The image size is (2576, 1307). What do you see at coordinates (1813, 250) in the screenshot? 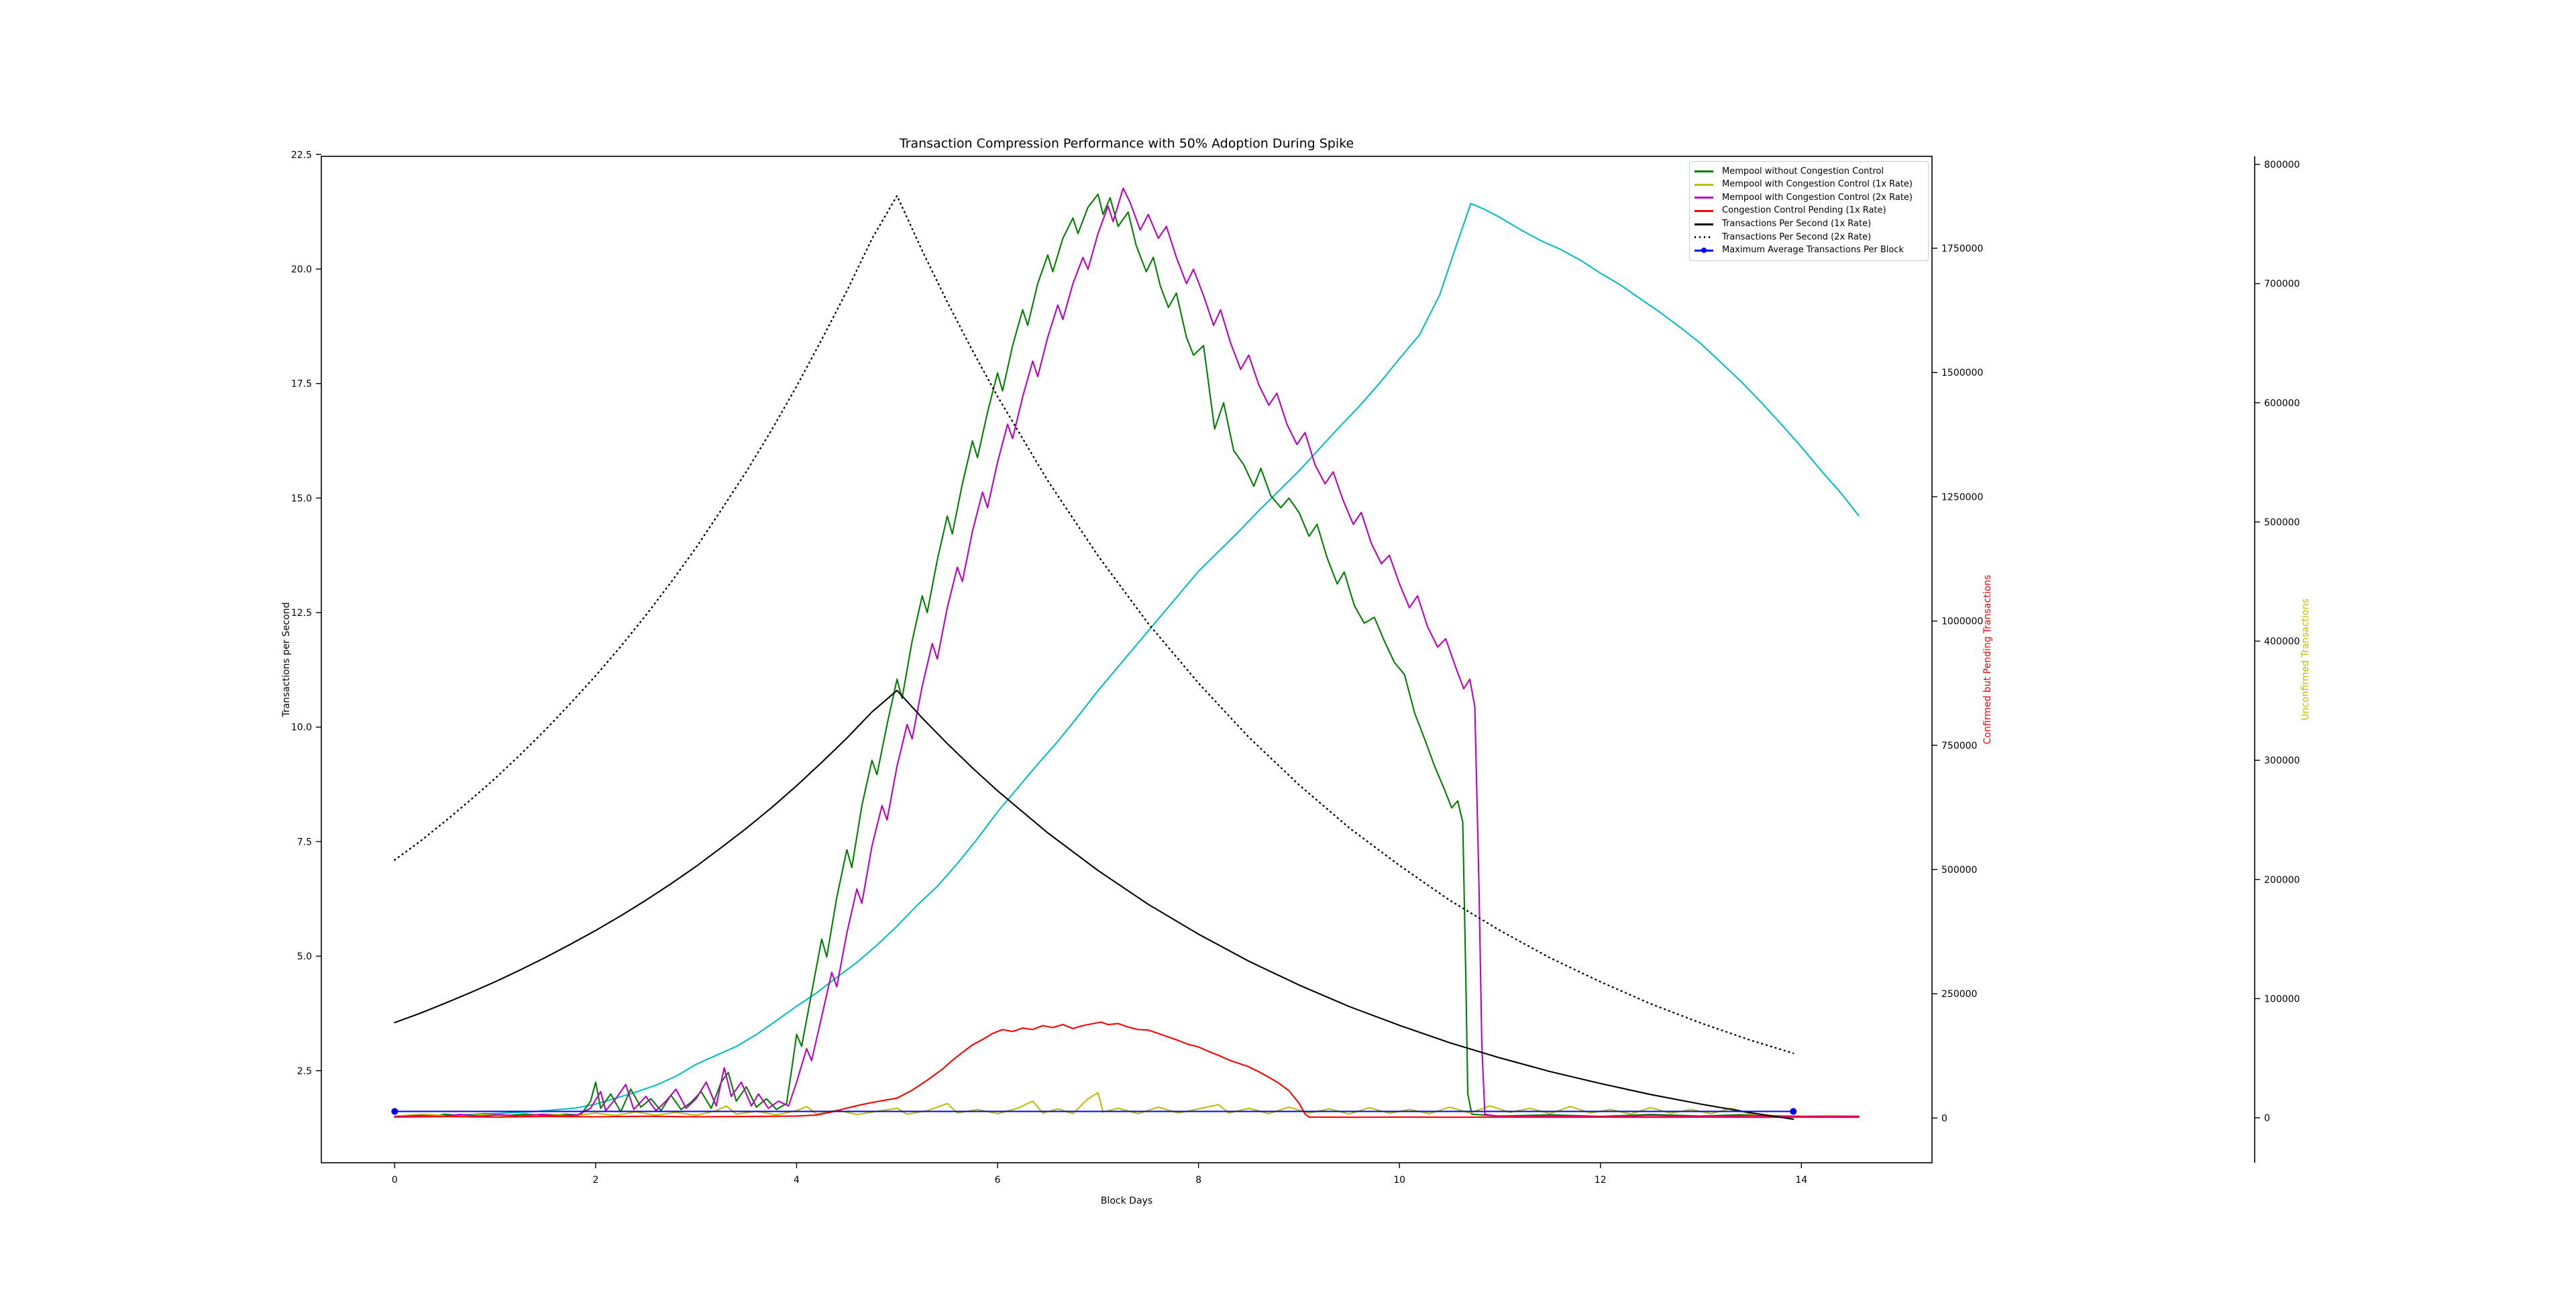
I see `legend-label: Maximum Average Transactions Per Block` at bounding box center [1813, 250].